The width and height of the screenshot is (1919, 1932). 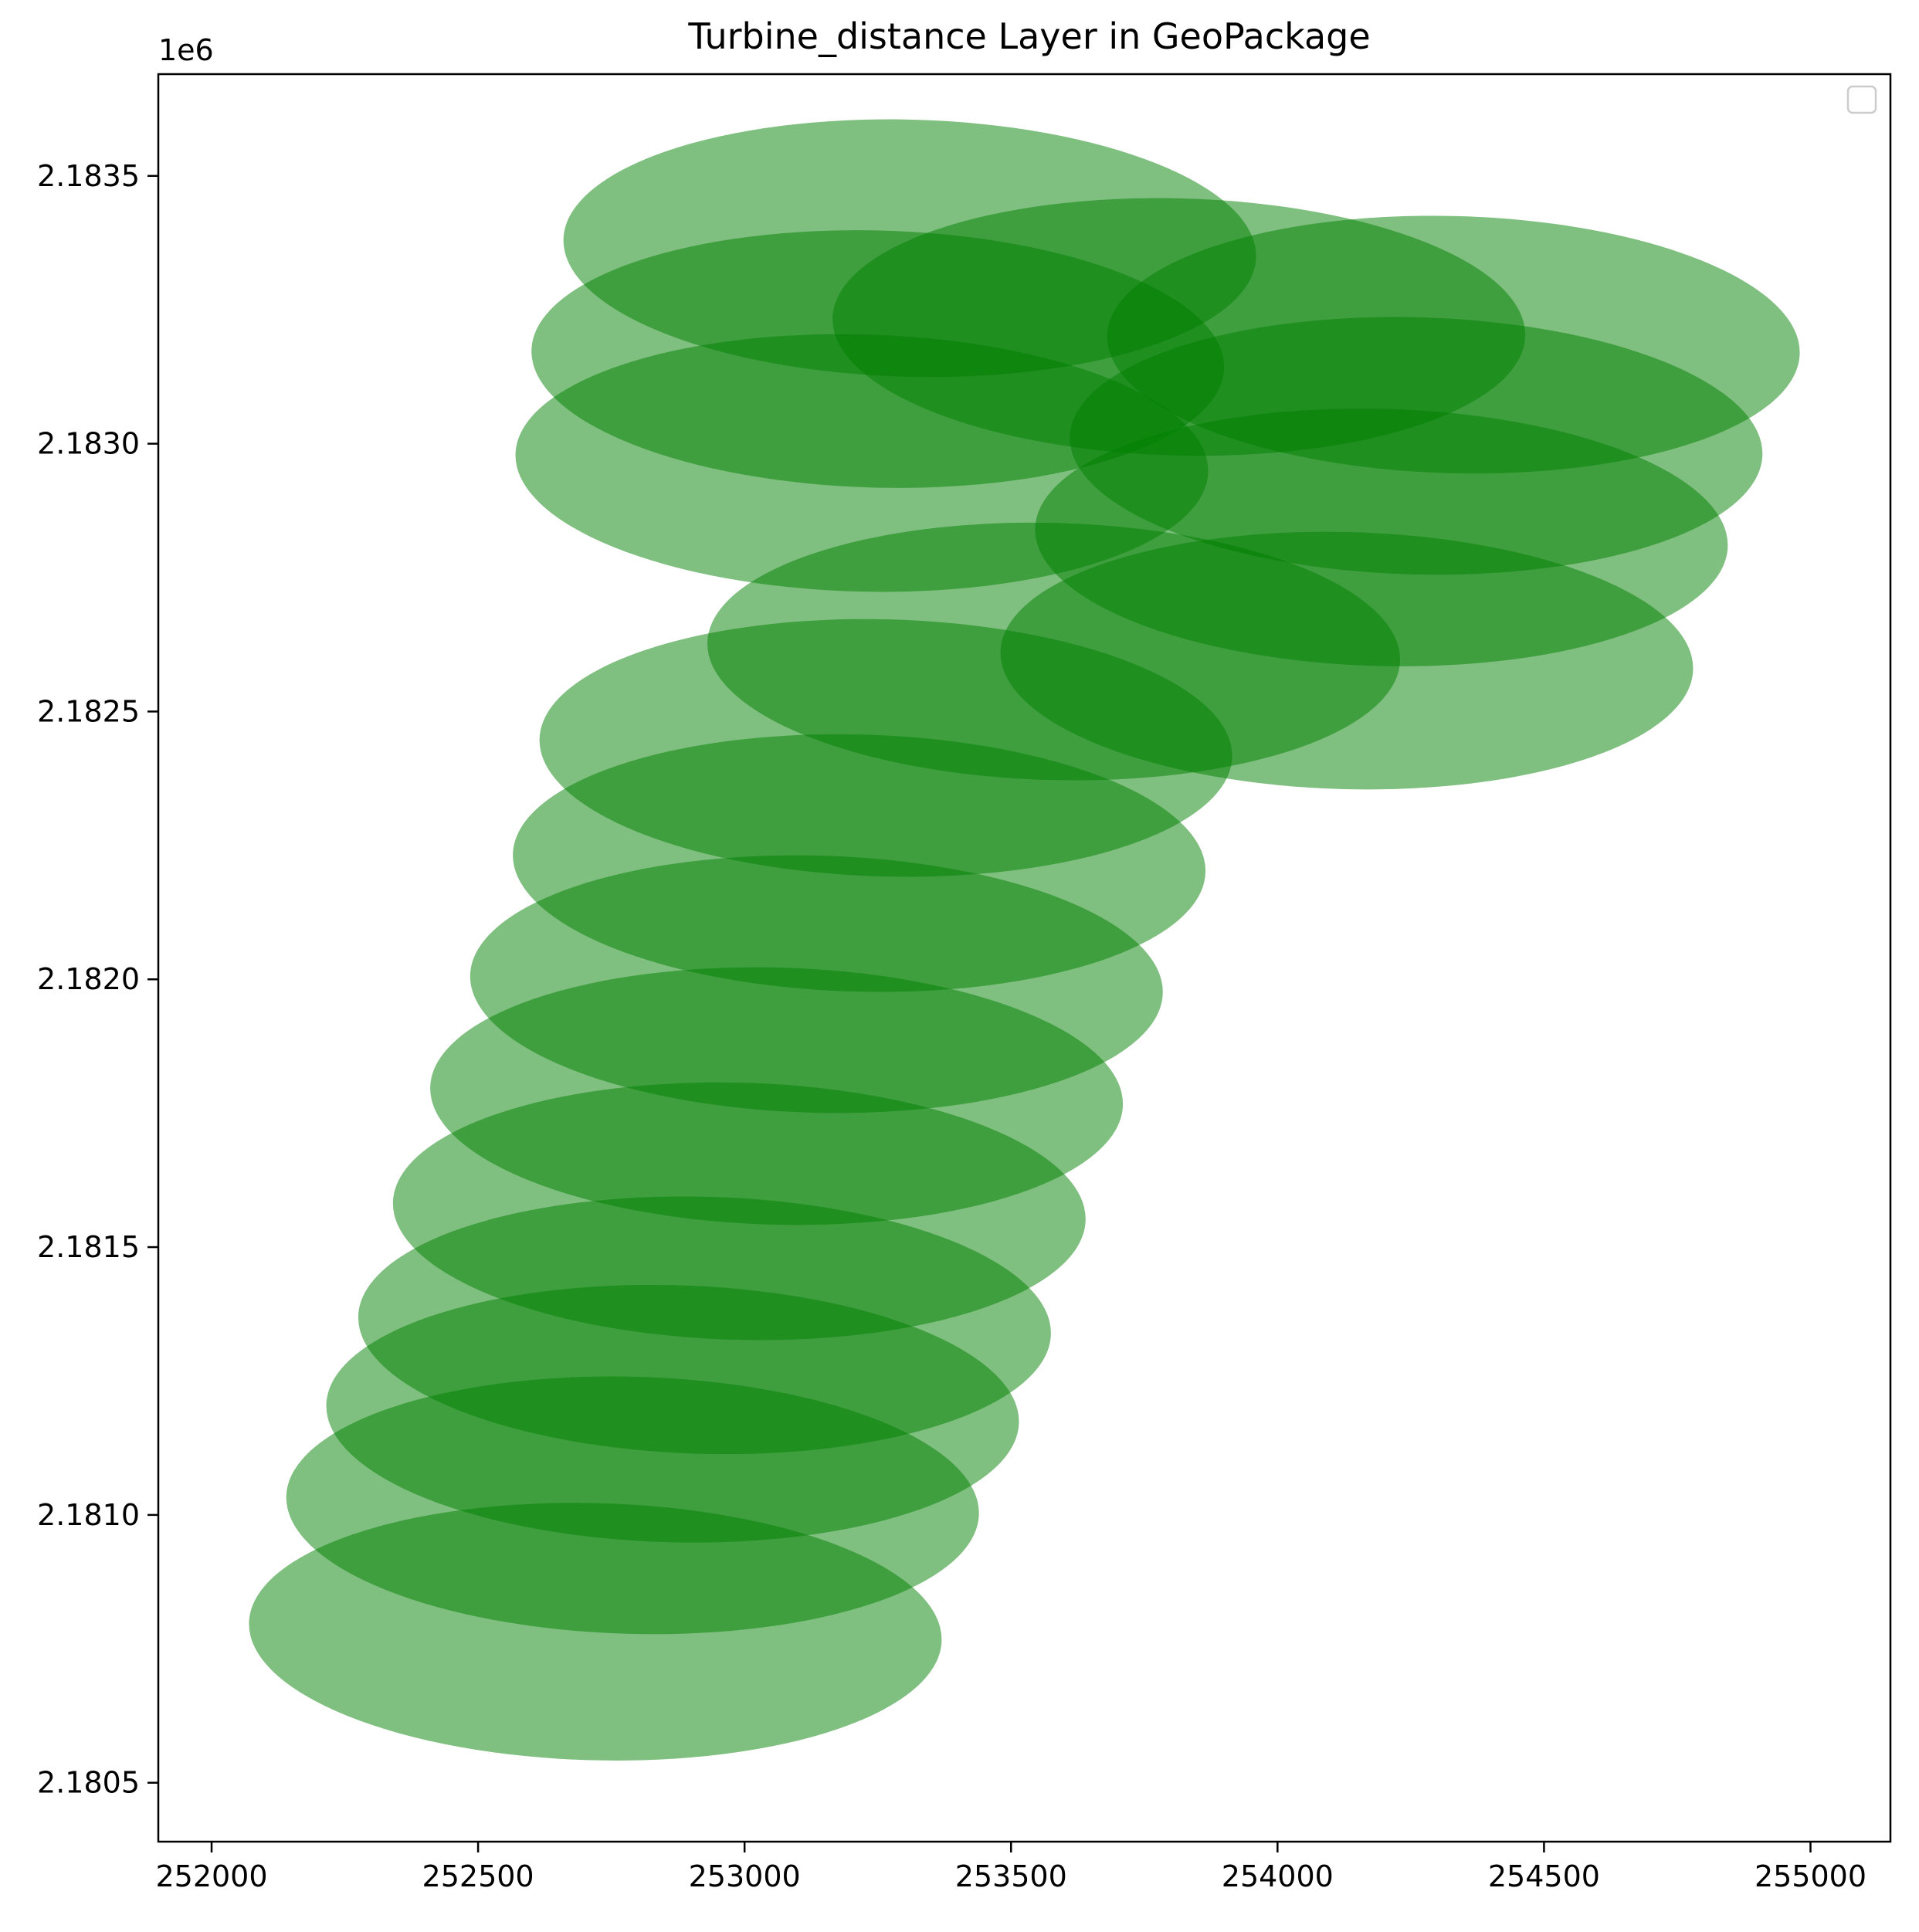 What do you see at coordinates (89, 711) in the screenshot?
I see `y-tick-label: 2.1825` at bounding box center [89, 711].